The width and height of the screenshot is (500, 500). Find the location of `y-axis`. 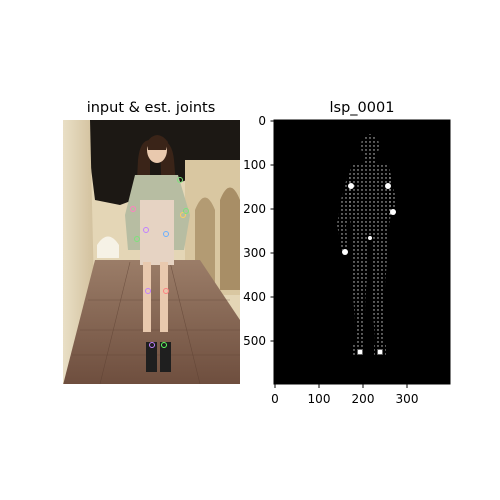

y-axis is located at coordinates (272, 231).